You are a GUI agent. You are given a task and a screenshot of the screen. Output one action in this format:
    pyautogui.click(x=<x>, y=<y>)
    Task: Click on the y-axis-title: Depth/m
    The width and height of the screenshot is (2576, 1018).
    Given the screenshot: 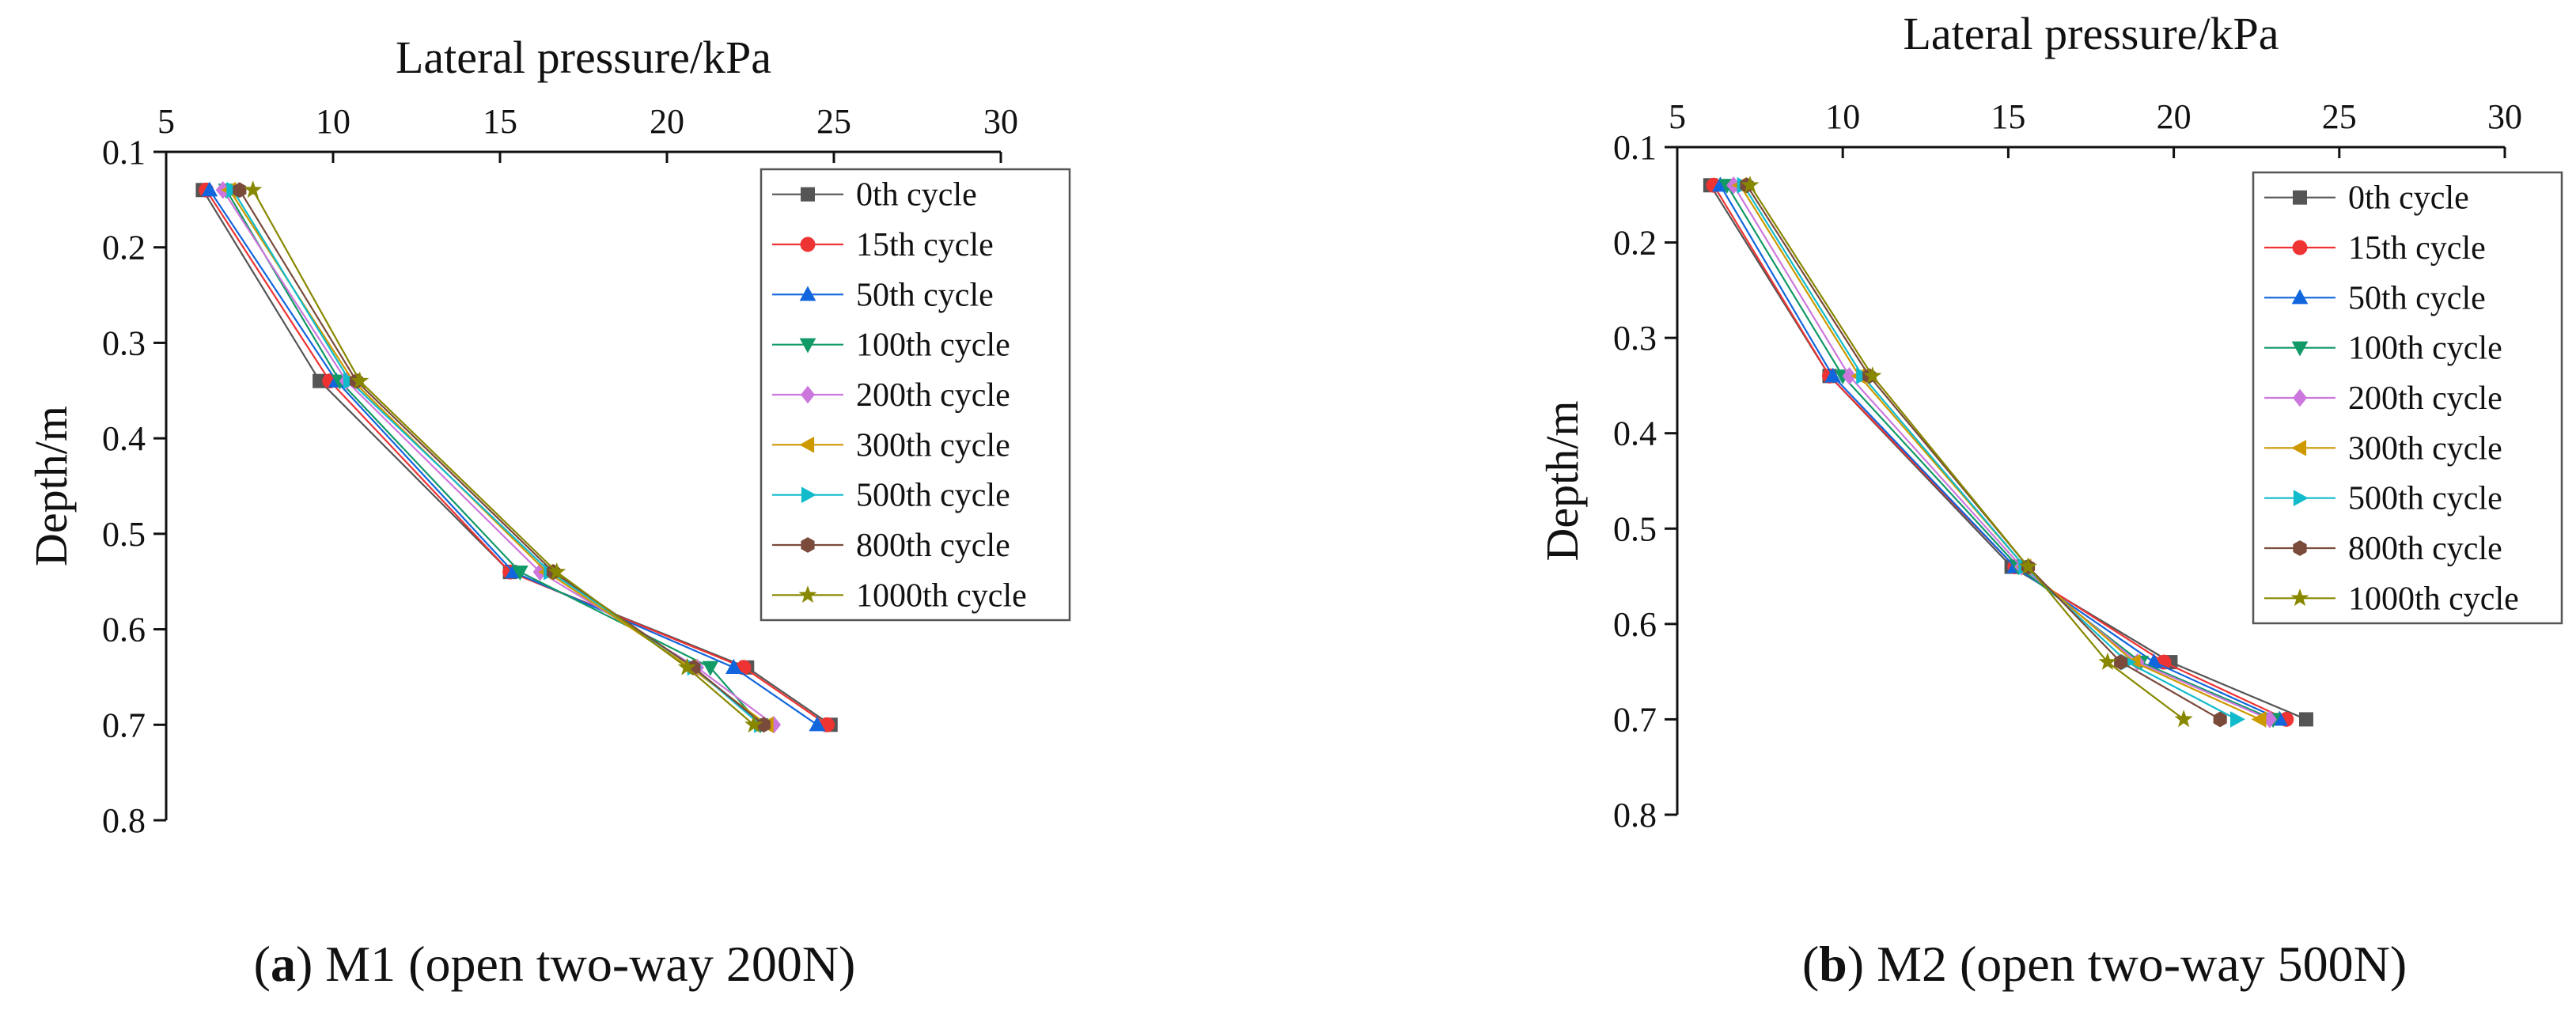 What is the action you would take?
    pyautogui.click(x=51, y=486)
    